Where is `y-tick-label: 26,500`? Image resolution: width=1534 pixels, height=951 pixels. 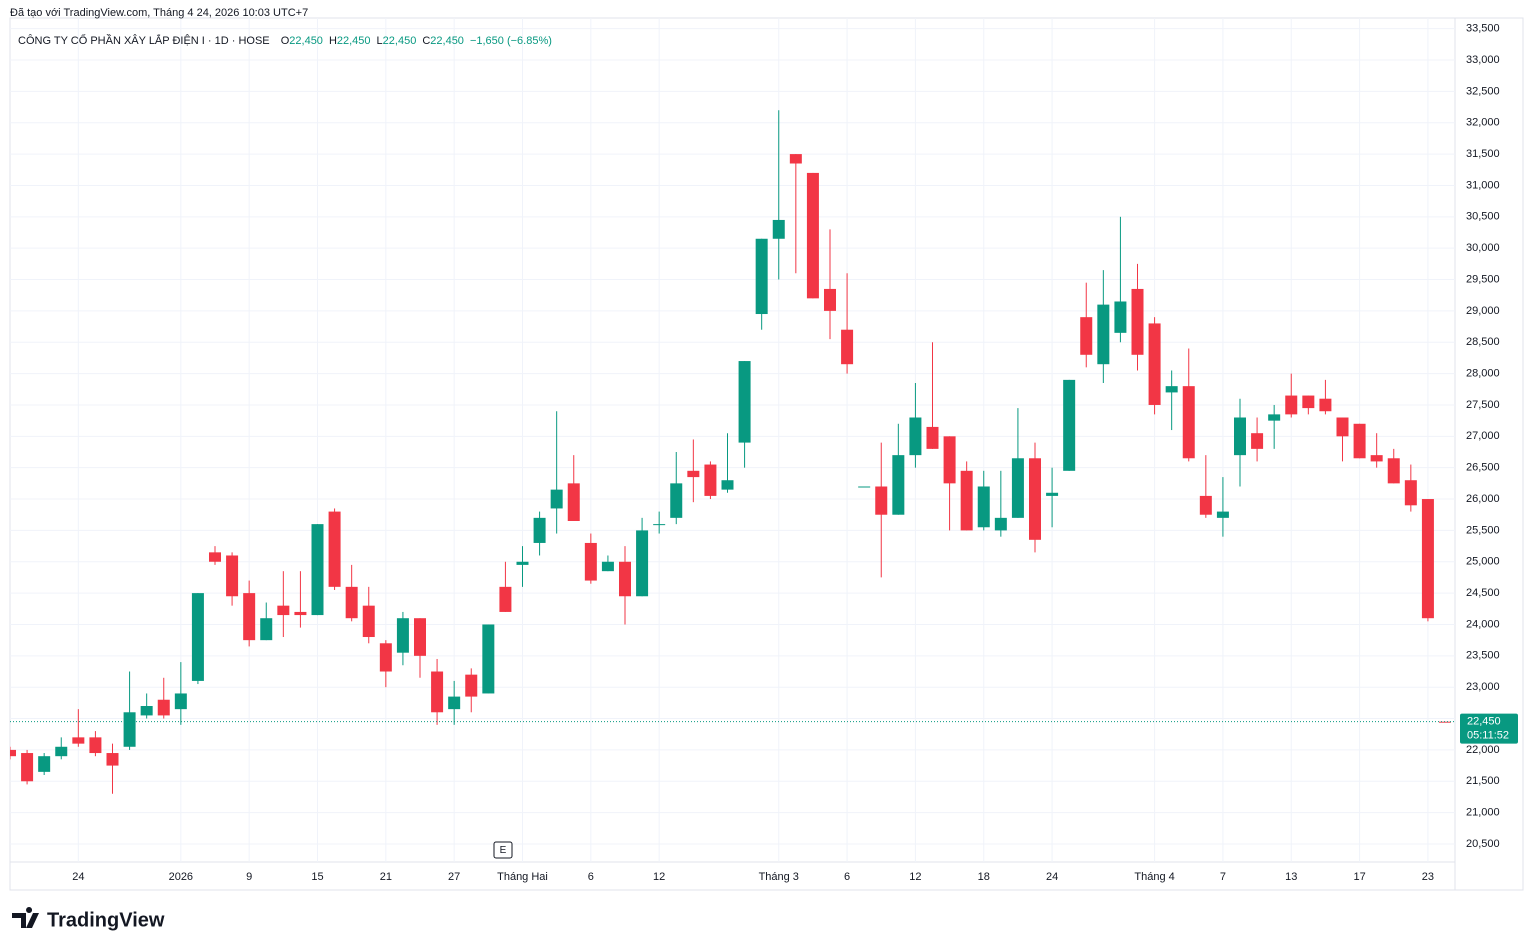 y-tick-label: 26,500 is located at coordinates (1483, 468).